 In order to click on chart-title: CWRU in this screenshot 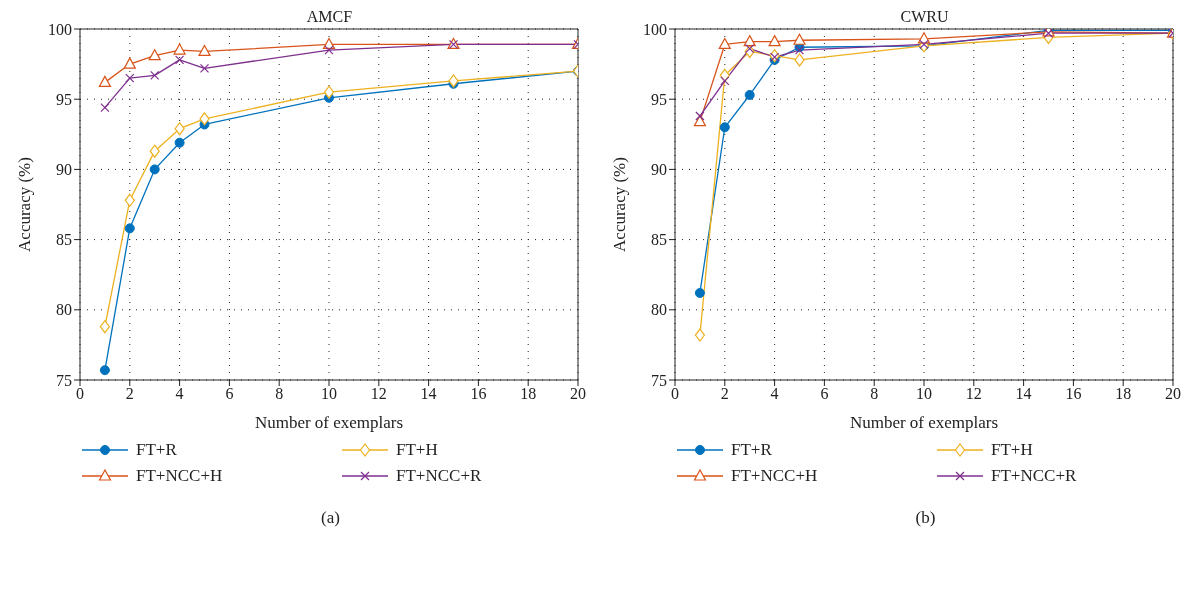, I will do `click(924, 16)`.